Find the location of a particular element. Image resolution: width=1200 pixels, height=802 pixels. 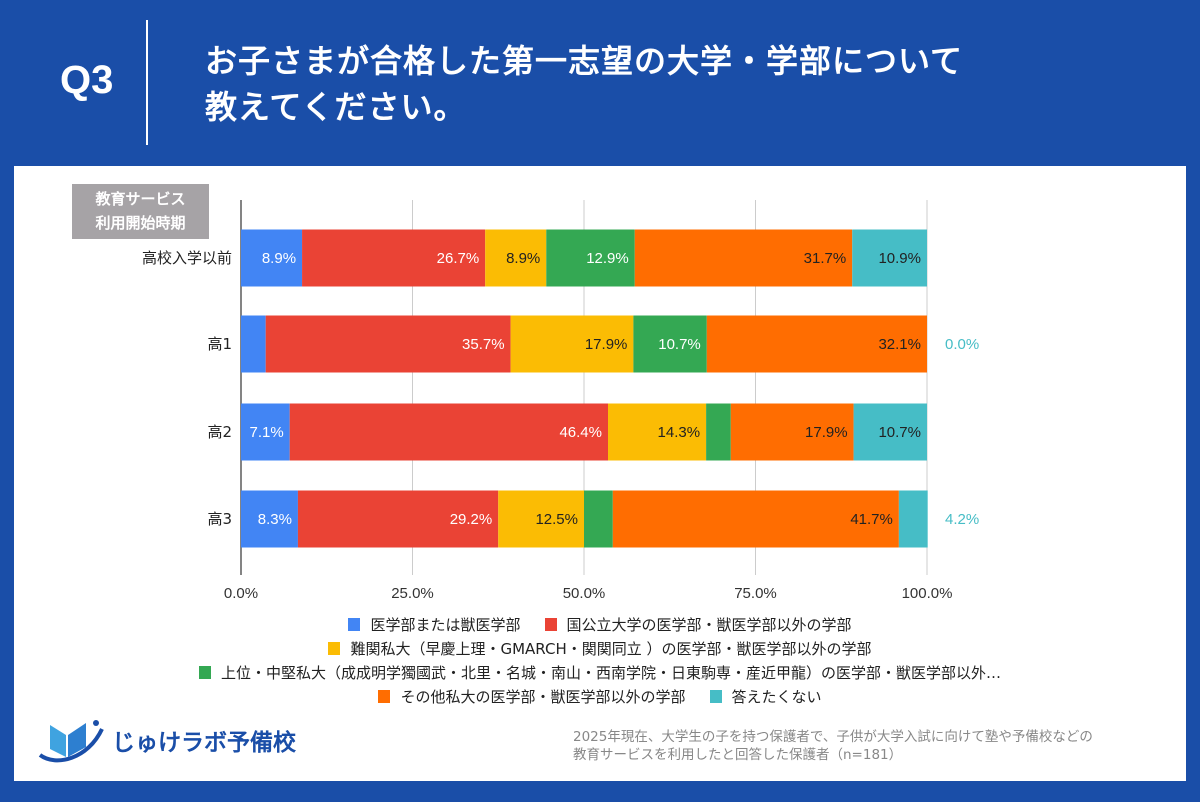

data-label: 4.2% is located at coordinates (962, 519).